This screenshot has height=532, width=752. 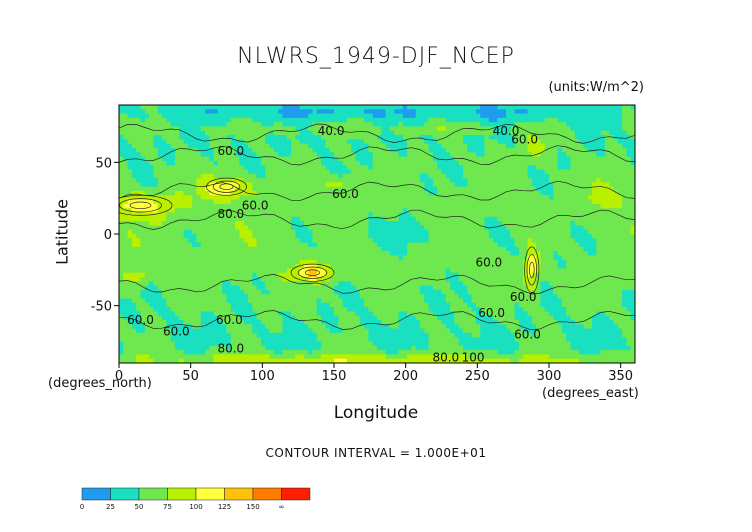 What do you see at coordinates (139, 507) in the screenshot?
I see `colorbar-tick-label: 50` at bounding box center [139, 507].